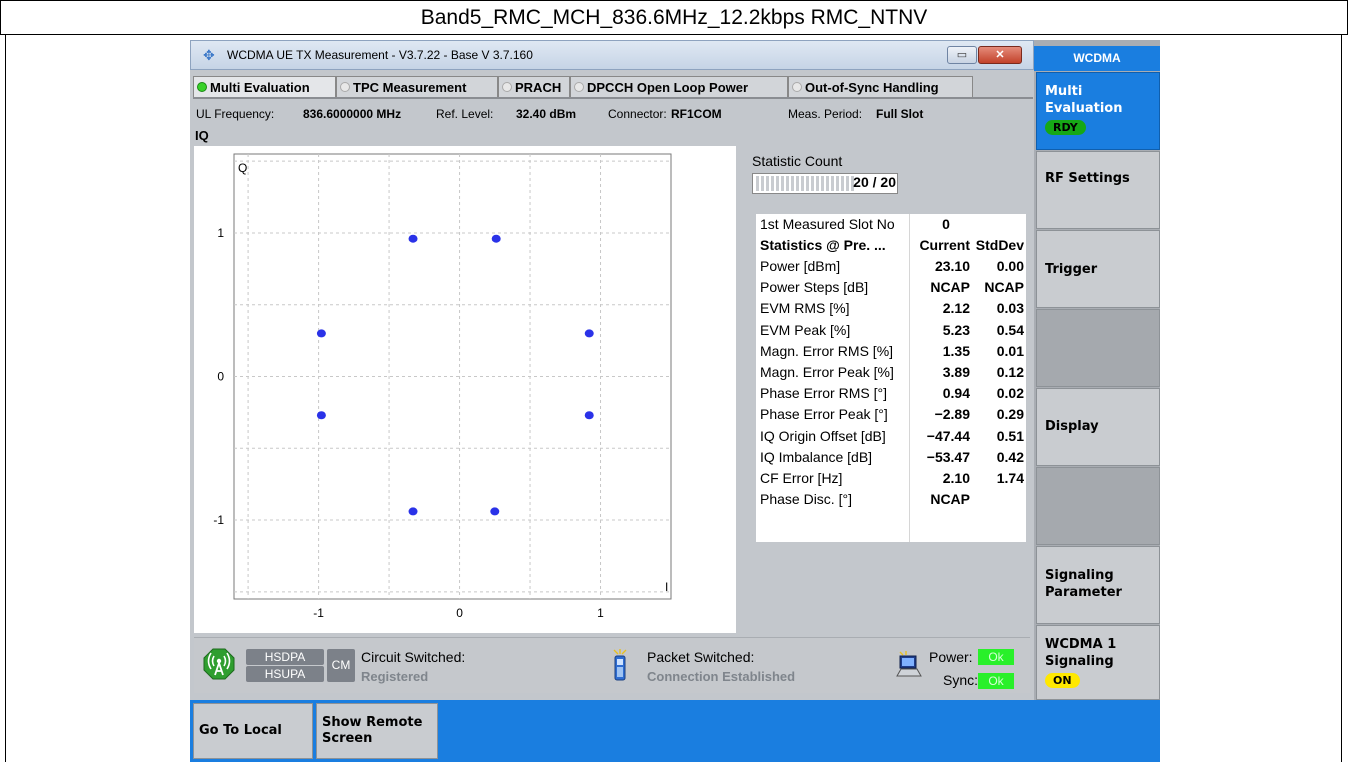 Image resolution: width=1348 pixels, height=762 pixels. What do you see at coordinates (948, 456) in the screenshot?
I see `result-current: −53.47` at bounding box center [948, 456].